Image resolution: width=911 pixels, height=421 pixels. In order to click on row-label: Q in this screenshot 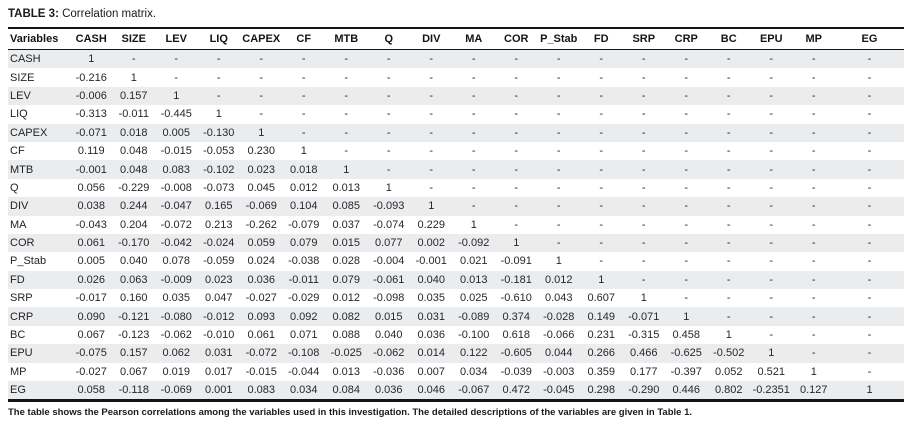, I will do `click(14, 187)`.